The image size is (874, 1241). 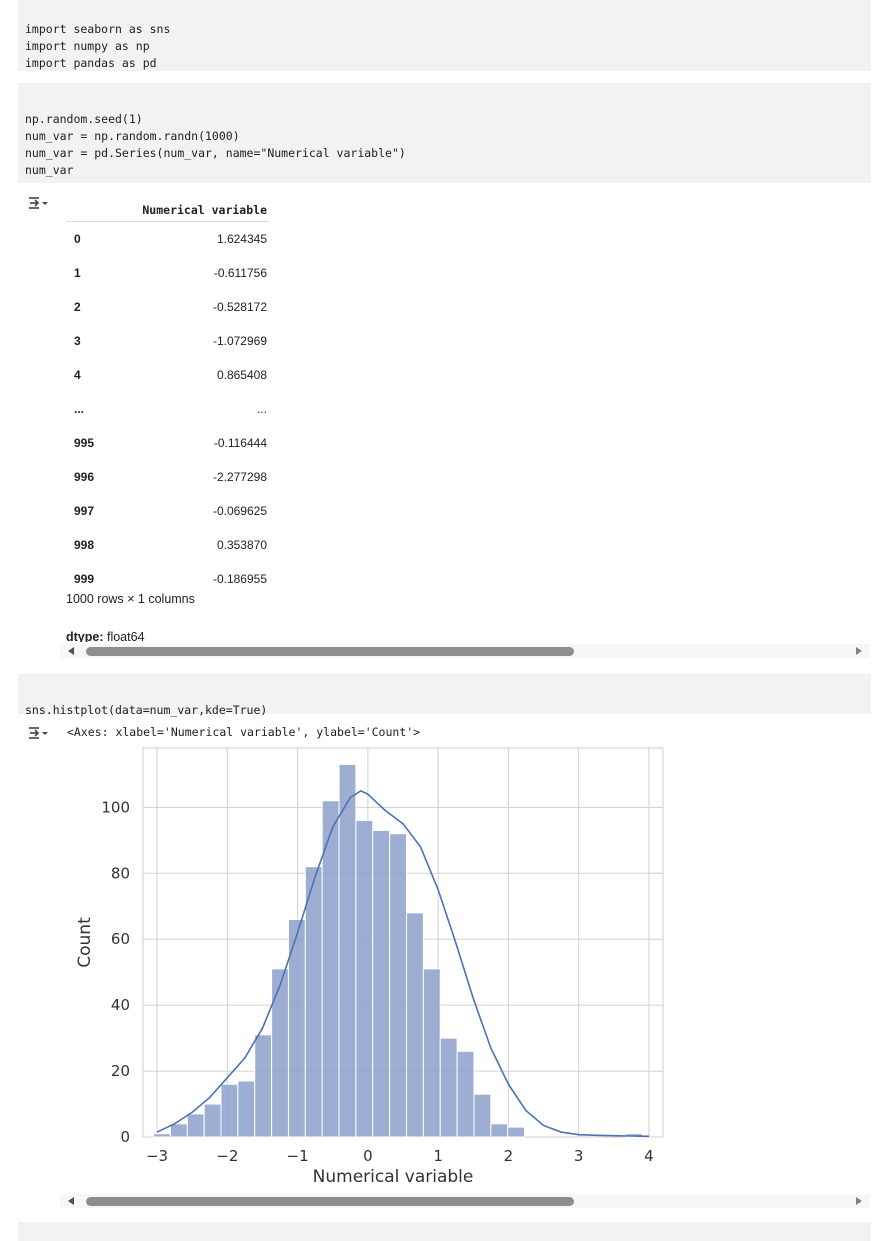 What do you see at coordinates (167, 375) in the screenshot?
I see `table-row: 4 0.865408` at bounding box center [167, 375].